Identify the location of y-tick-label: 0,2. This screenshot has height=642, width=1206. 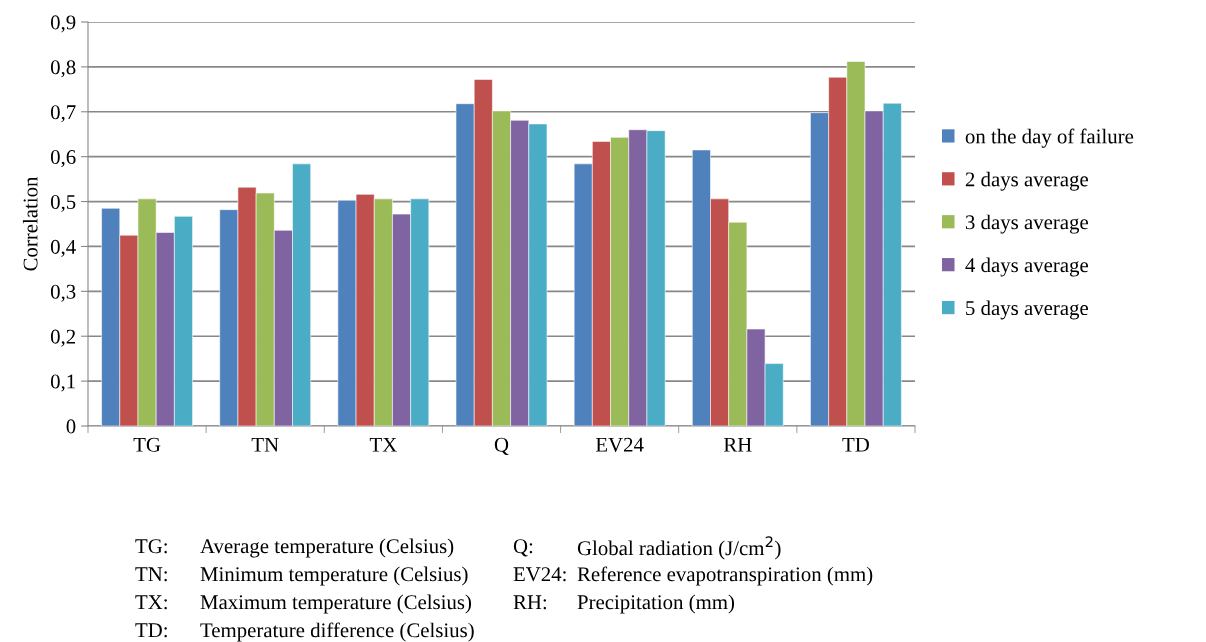
(63, 338).